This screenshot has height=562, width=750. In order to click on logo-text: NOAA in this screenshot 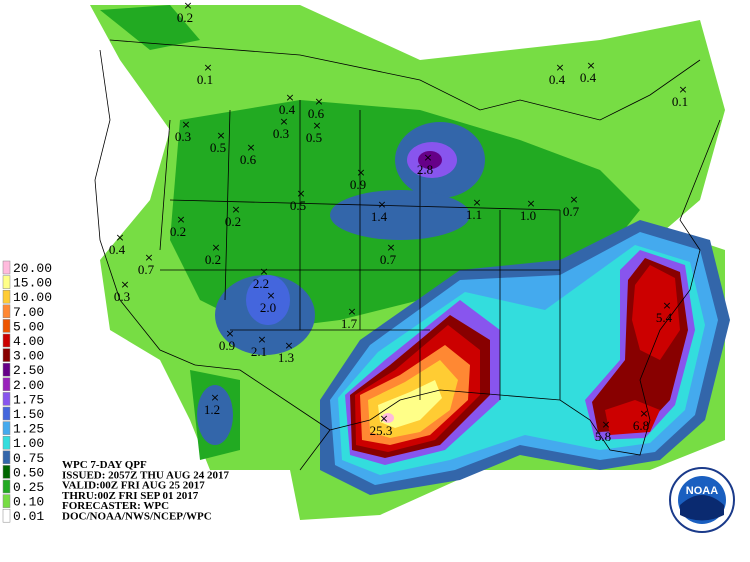, I will do `click(702, 491)`.